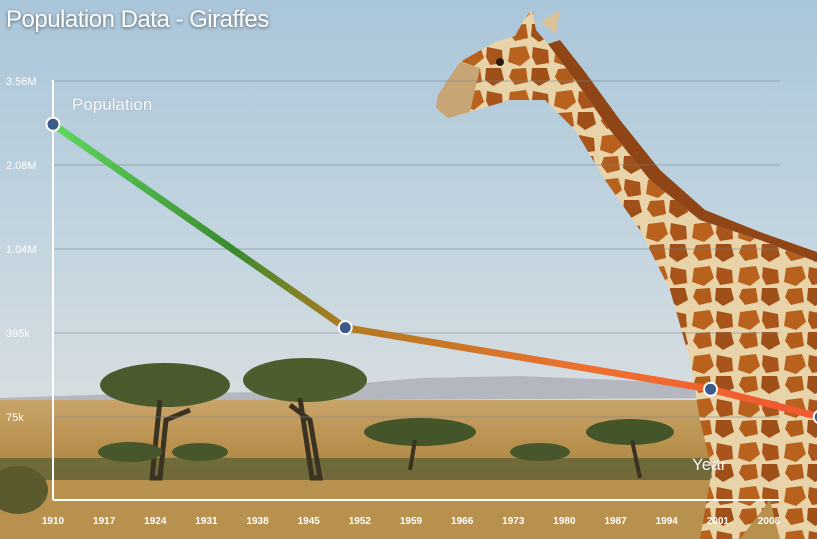 The width and height of the screenshot is (817, 539). What do you see at coordinates (769, 521) in the screenshot?
I see `x-tick-label: 2008` at bounding box center [769, 521].